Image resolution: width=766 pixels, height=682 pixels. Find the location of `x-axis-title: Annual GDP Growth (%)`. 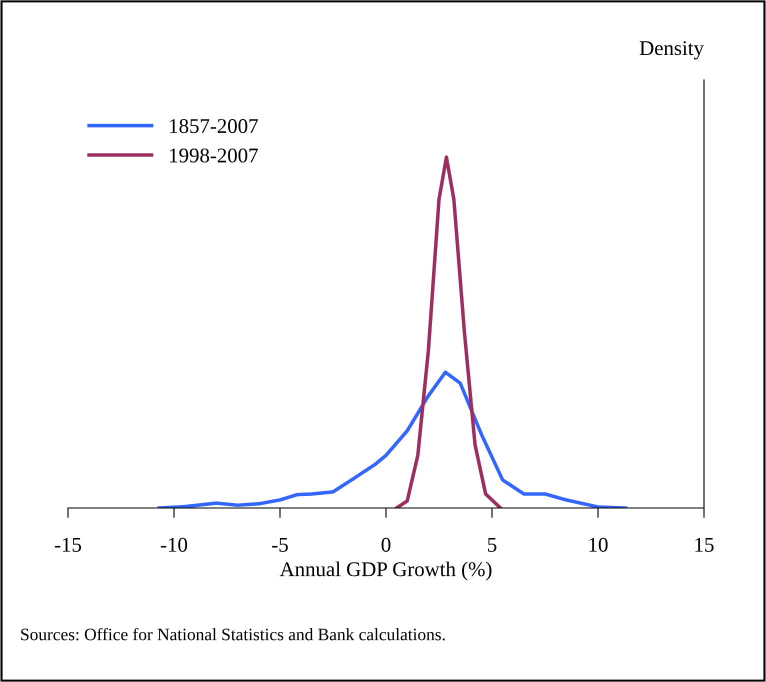

x-axis-title: Annual GDP Growth (%) is located at coordinates (386, 571).